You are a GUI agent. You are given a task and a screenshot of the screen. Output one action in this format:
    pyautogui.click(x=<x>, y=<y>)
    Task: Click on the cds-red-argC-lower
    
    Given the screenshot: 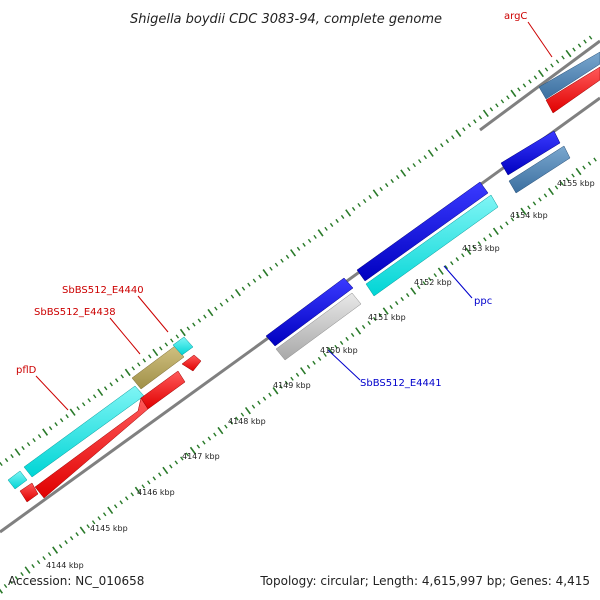 What is the action you would take?
    pyautogui.click(x=572, y=90)
    